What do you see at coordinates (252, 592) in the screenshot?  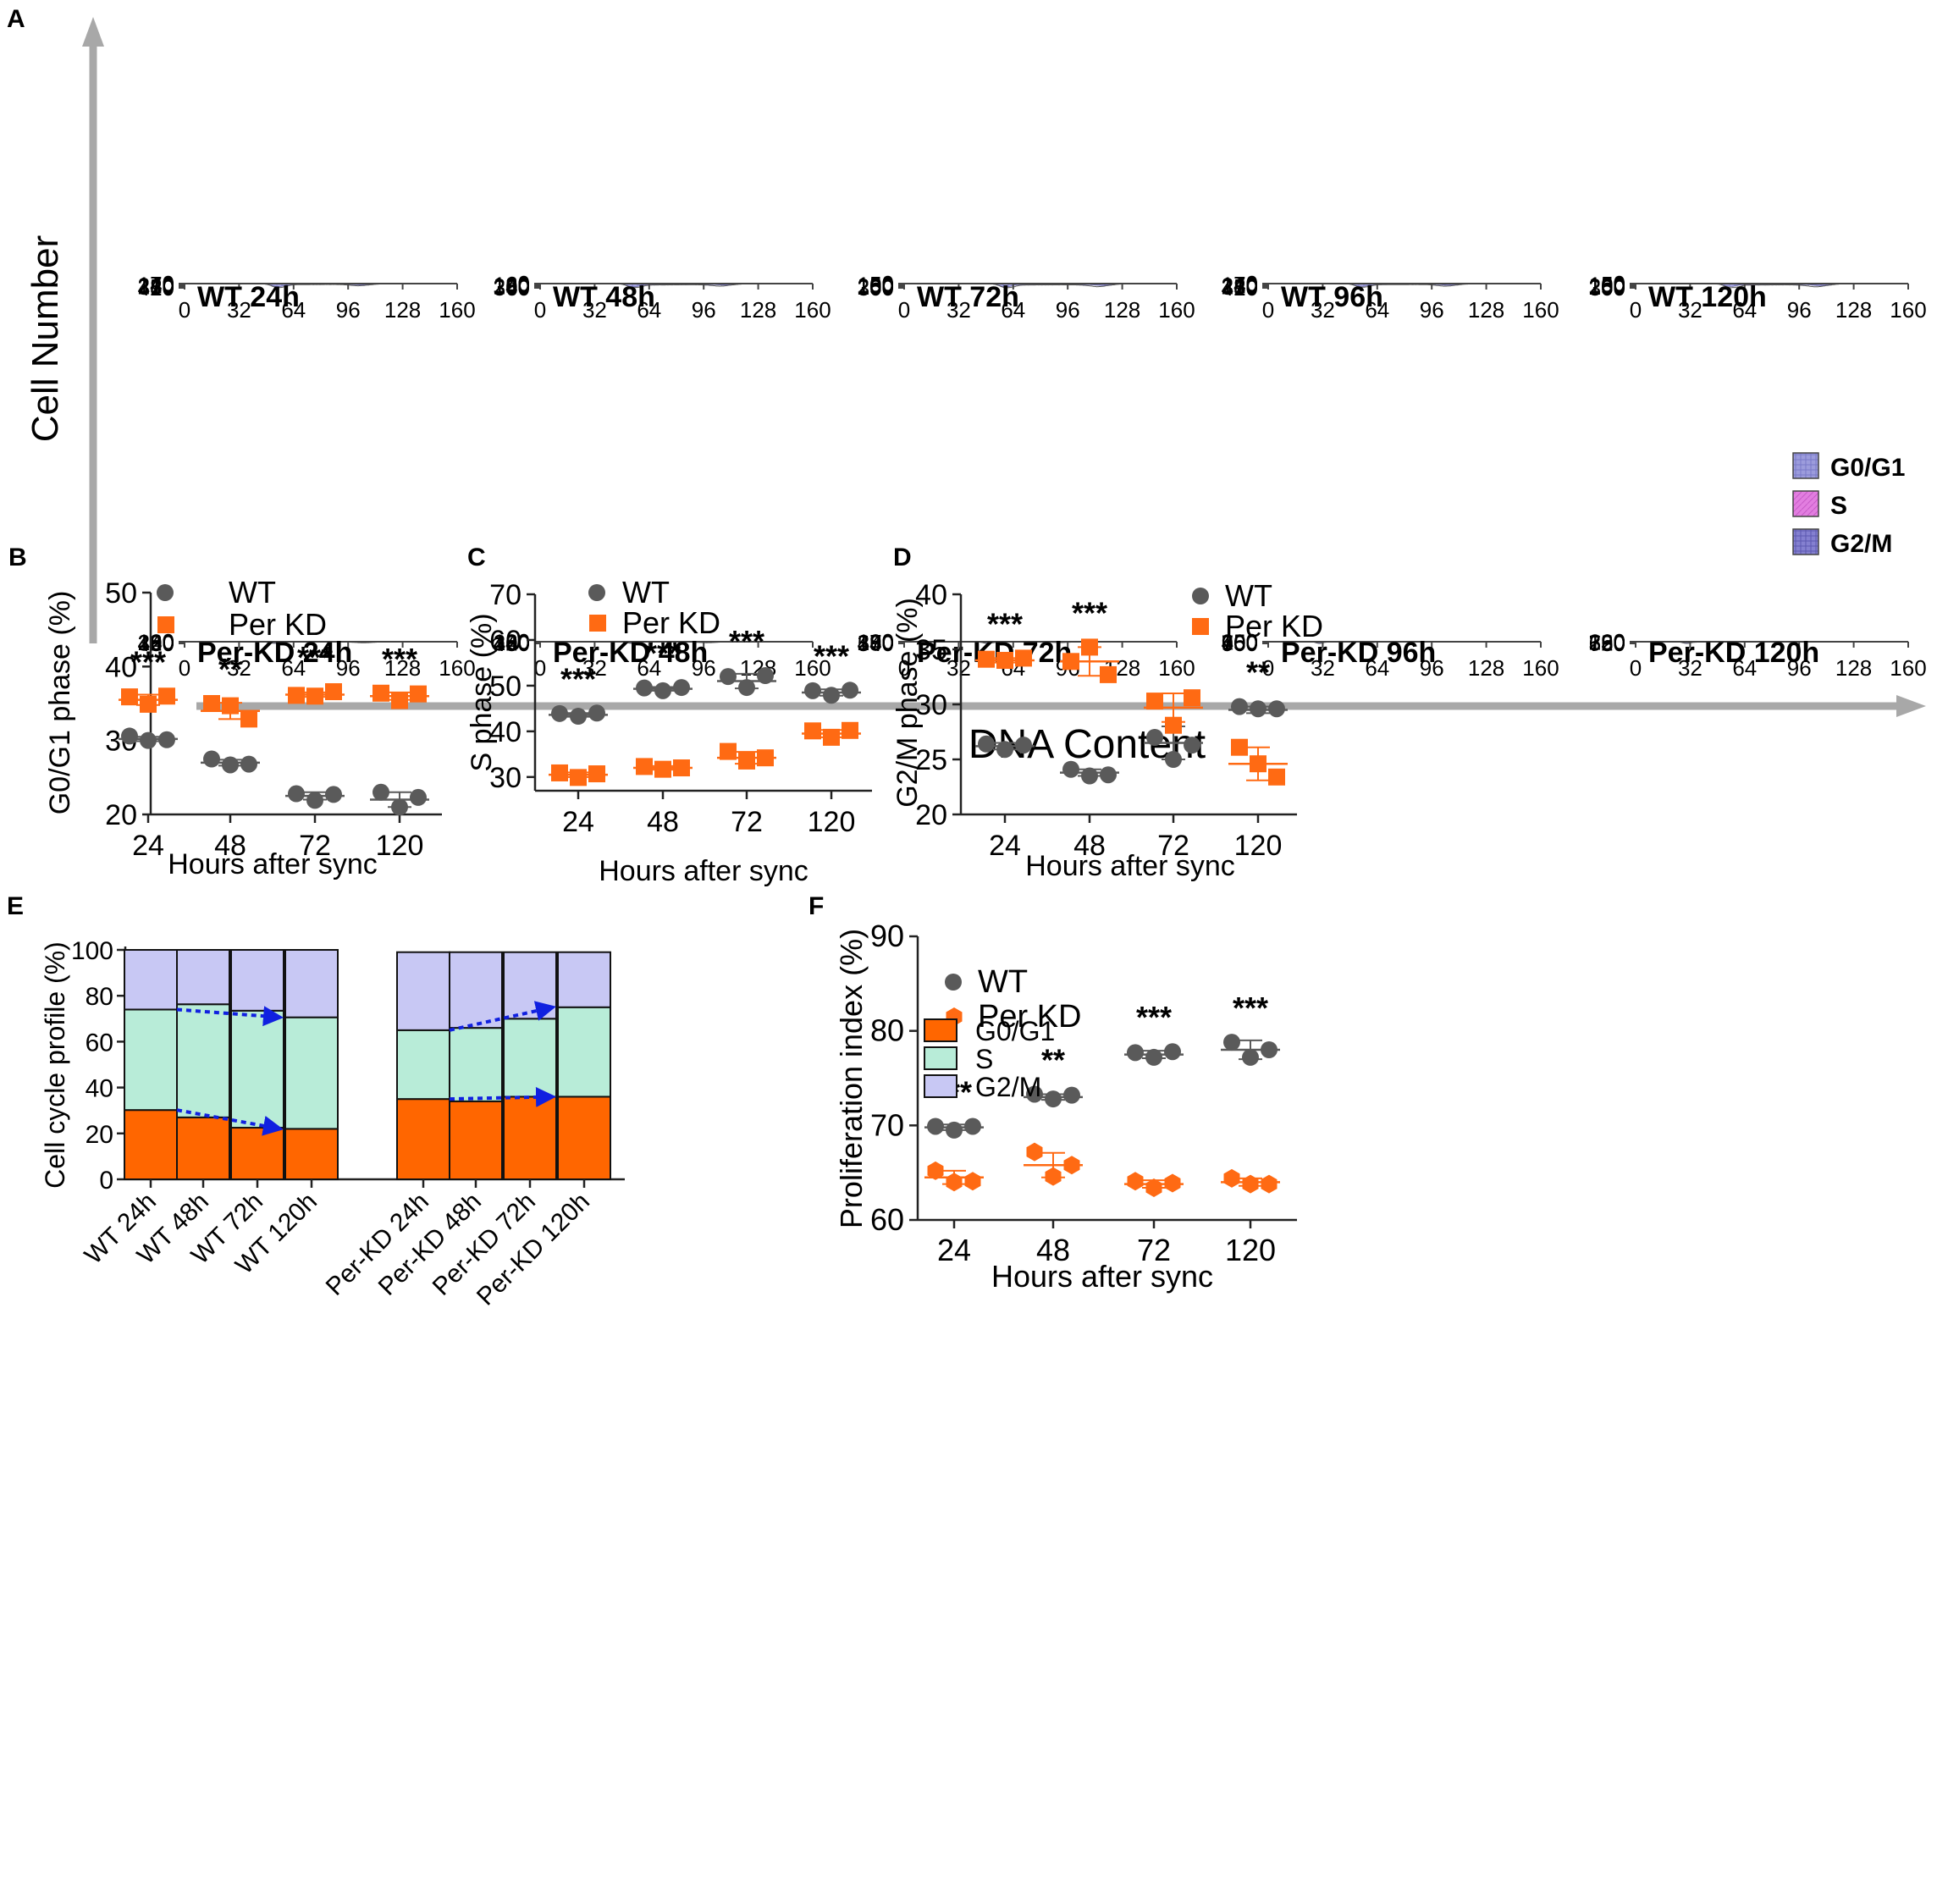 I see `legend-label: WT` at bounding box center [252, 592].